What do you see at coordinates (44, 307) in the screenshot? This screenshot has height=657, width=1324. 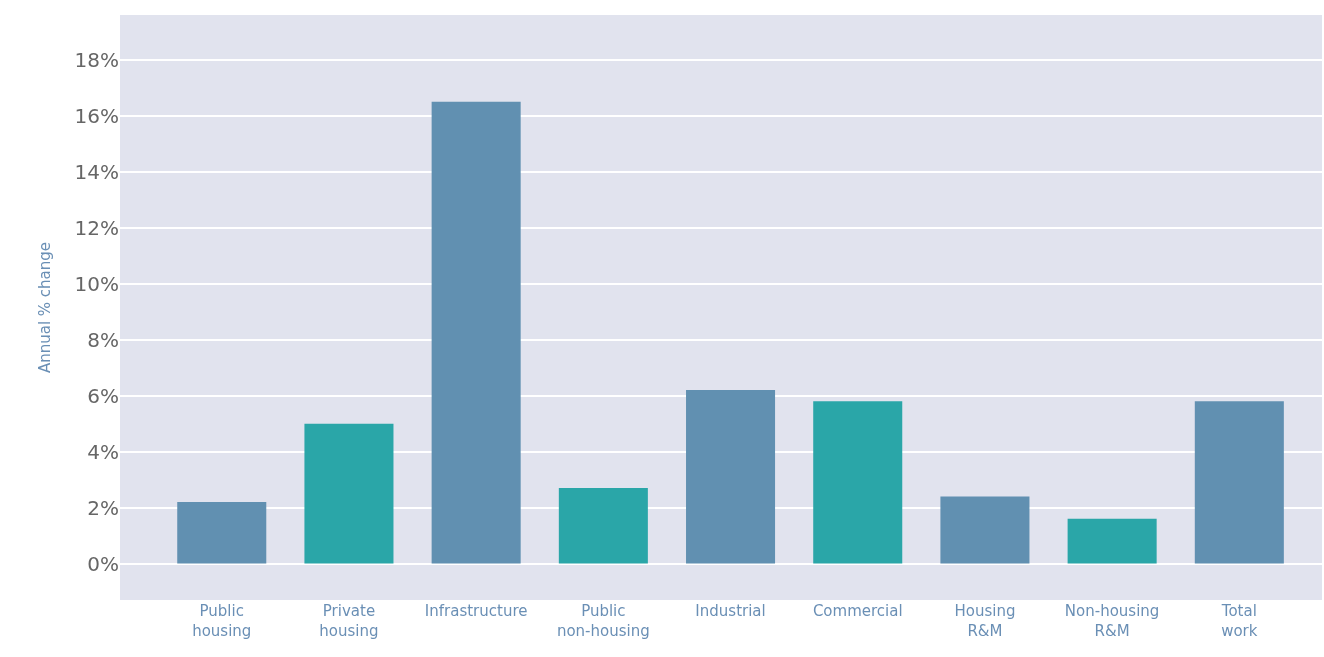 I see `y-axis-title: Annual % change` at bounding box center [44, 307].